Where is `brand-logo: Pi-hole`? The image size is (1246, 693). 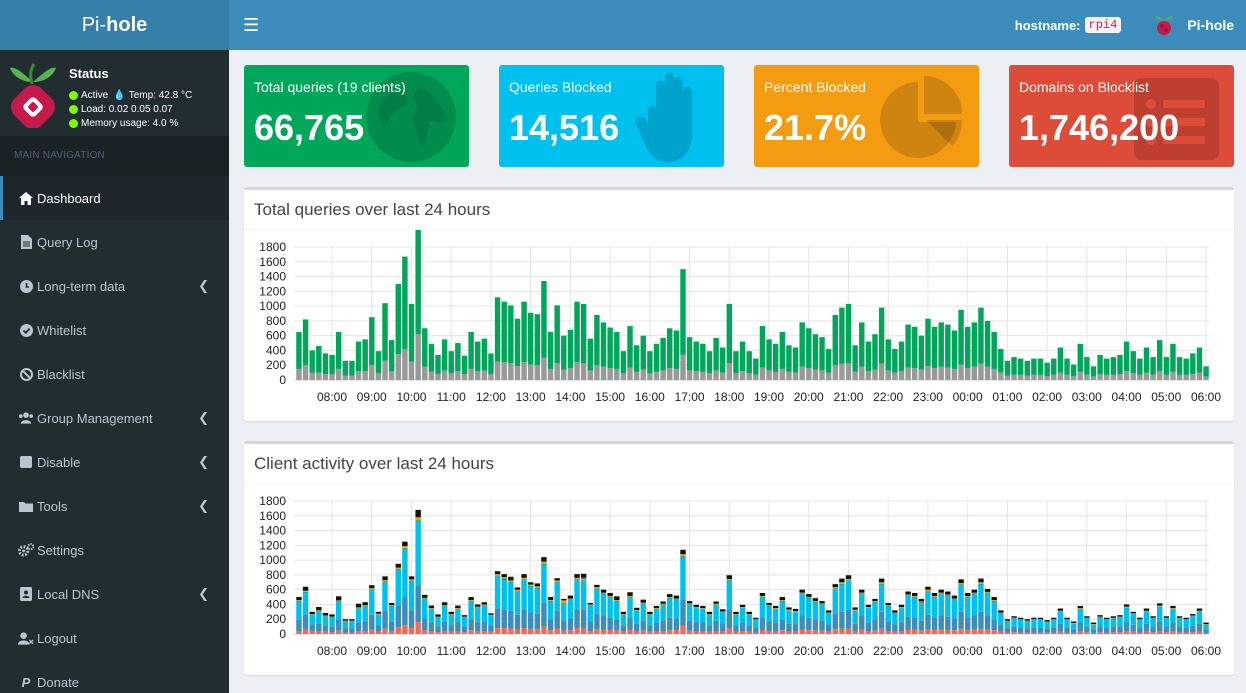 brand-logo: Pi-hole is located at coordinates (114, 25).